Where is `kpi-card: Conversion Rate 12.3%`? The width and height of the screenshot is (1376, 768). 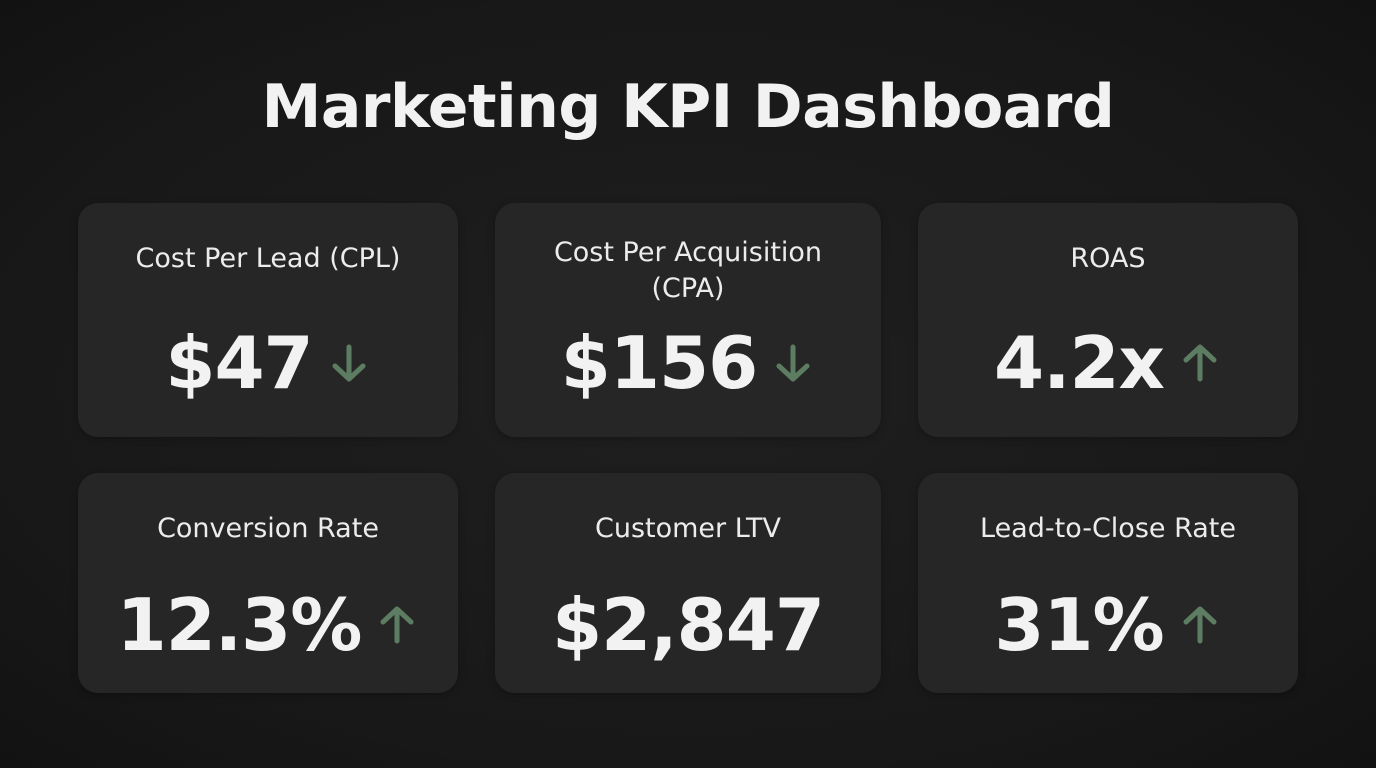 kpi-card: Conversion Rate 12.3% is located at coordinates (268, 583).